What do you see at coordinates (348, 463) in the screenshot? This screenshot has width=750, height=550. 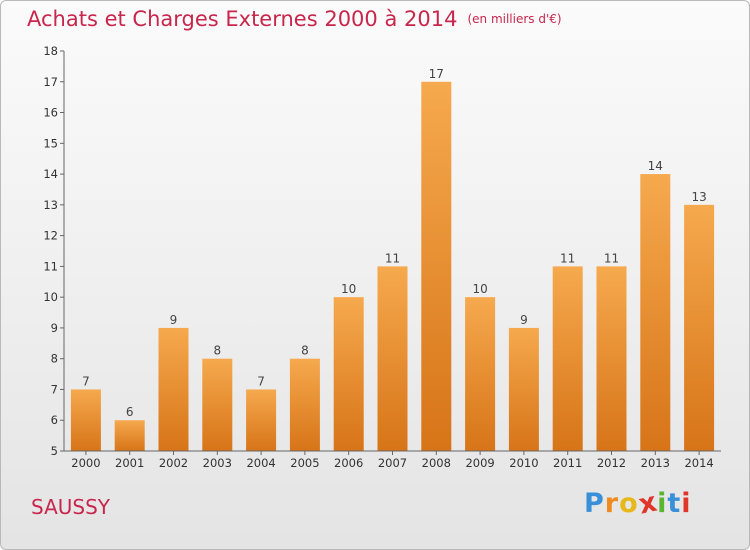 I see `x-tick-label-2006: 2006` at bounding box center [348, 463].